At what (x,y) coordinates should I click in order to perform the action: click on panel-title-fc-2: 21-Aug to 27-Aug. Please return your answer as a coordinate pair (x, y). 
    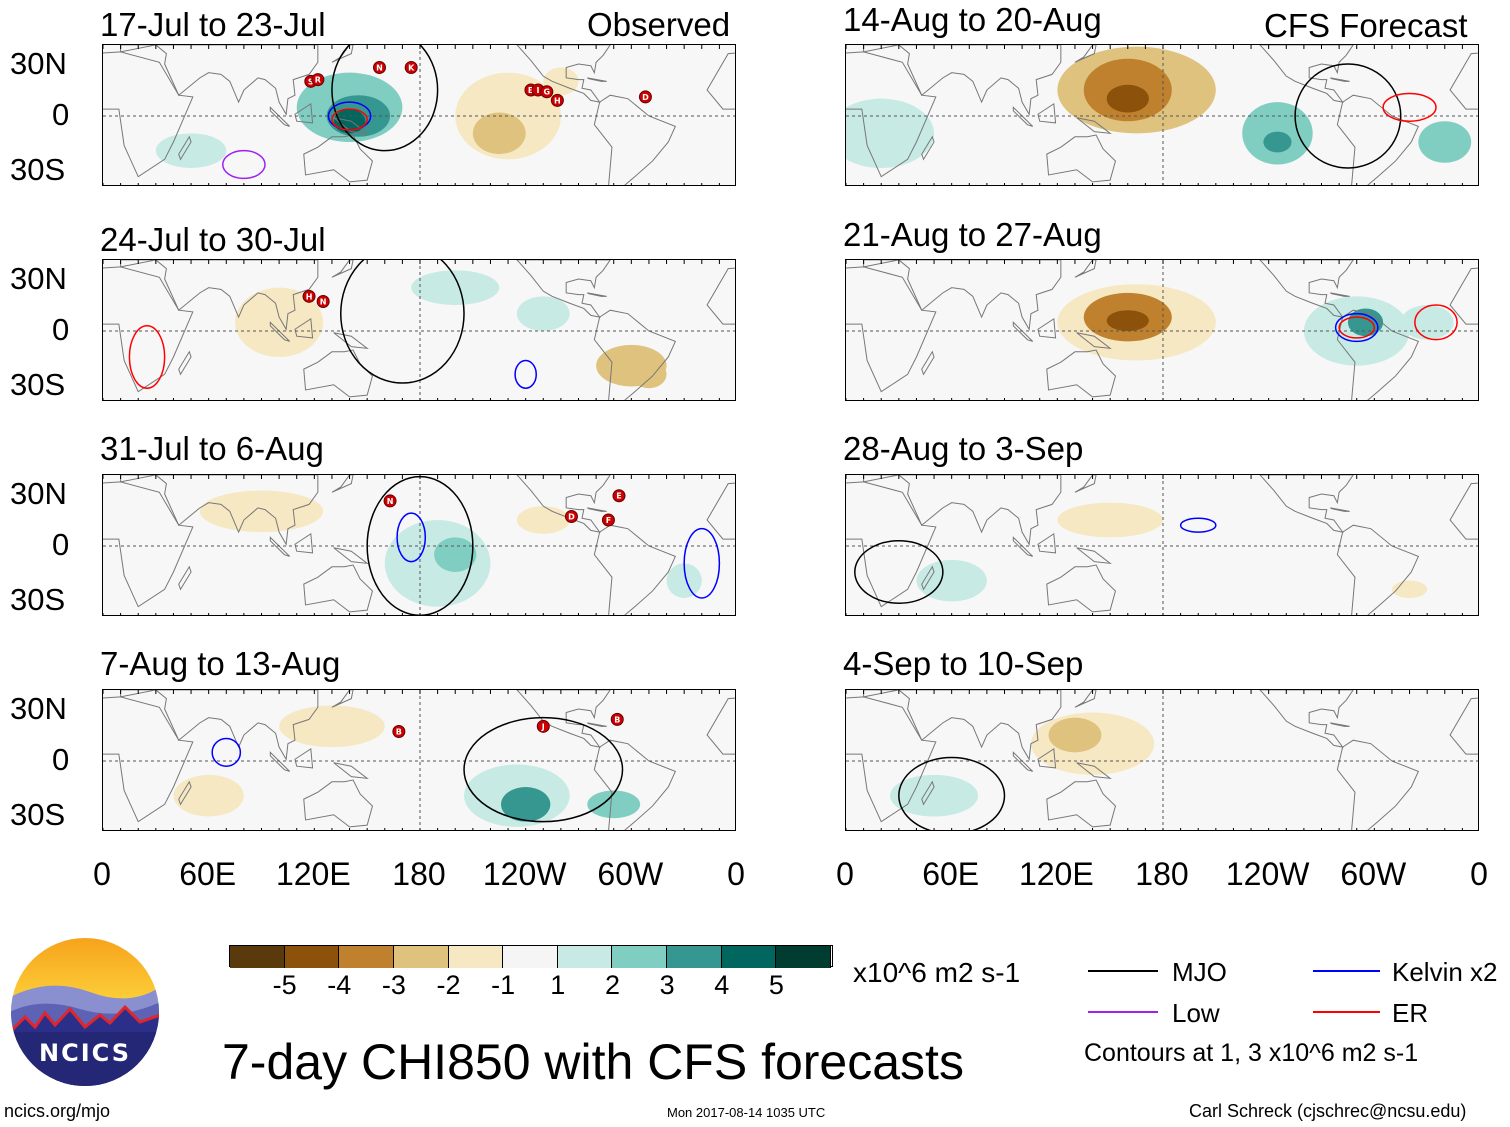
    Looking at the image, I should click on (972, 234).